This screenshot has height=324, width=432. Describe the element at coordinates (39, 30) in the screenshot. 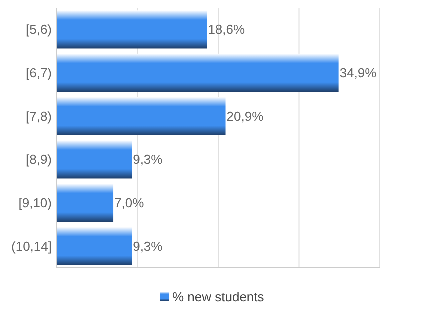

I see `y-tick-label: [5,6)` at that location.